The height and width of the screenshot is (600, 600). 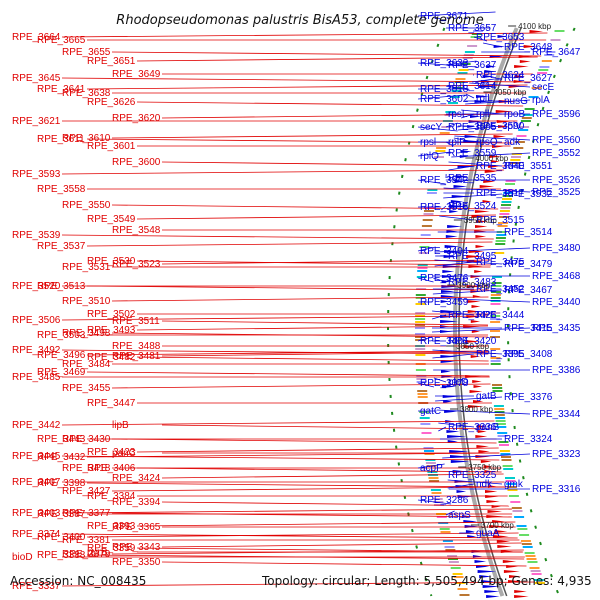 I want to click on gene-label-text: RPE_3602, so click(x=444, y=99).